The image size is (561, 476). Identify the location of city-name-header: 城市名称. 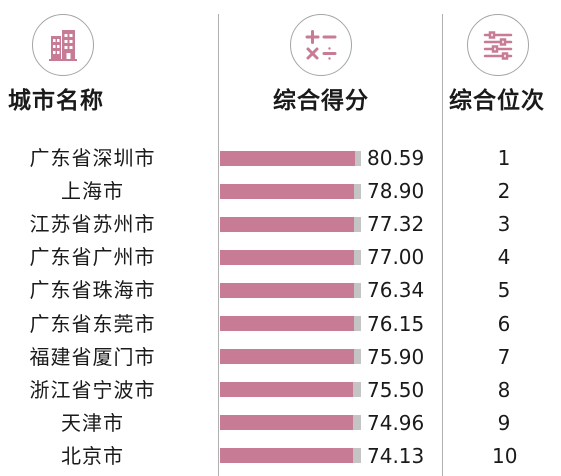
(56, 101).